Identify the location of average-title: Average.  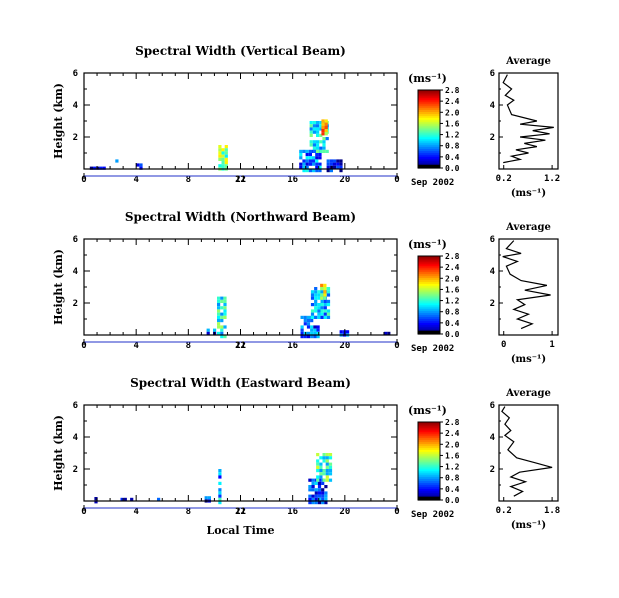
(528, 61).